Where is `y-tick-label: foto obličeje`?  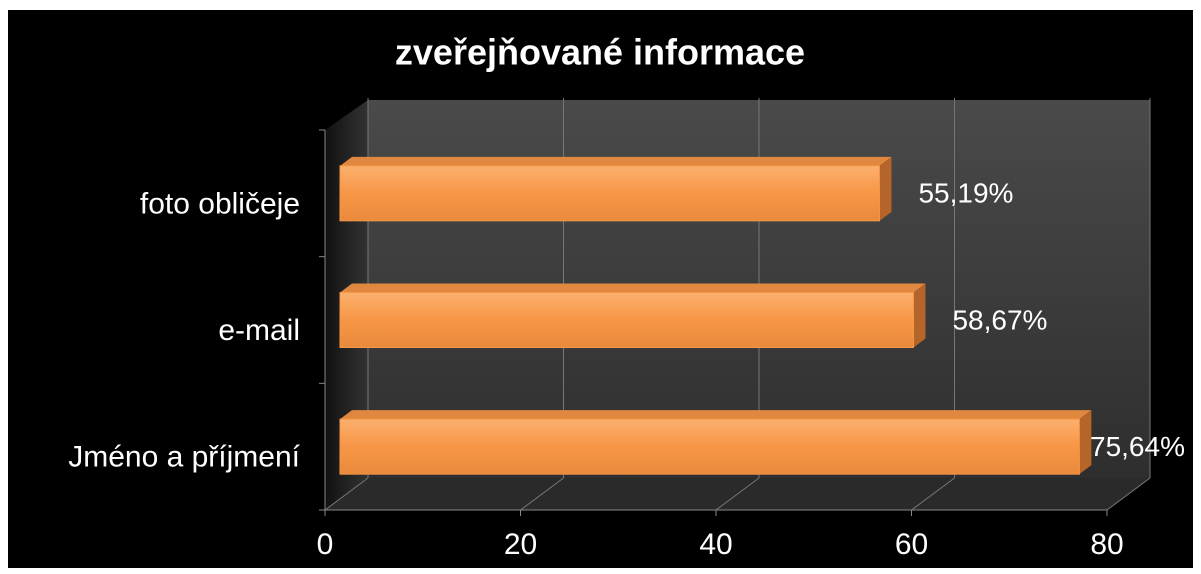
y-tick-label: foto obličeje is located at coordinates (220, 203).